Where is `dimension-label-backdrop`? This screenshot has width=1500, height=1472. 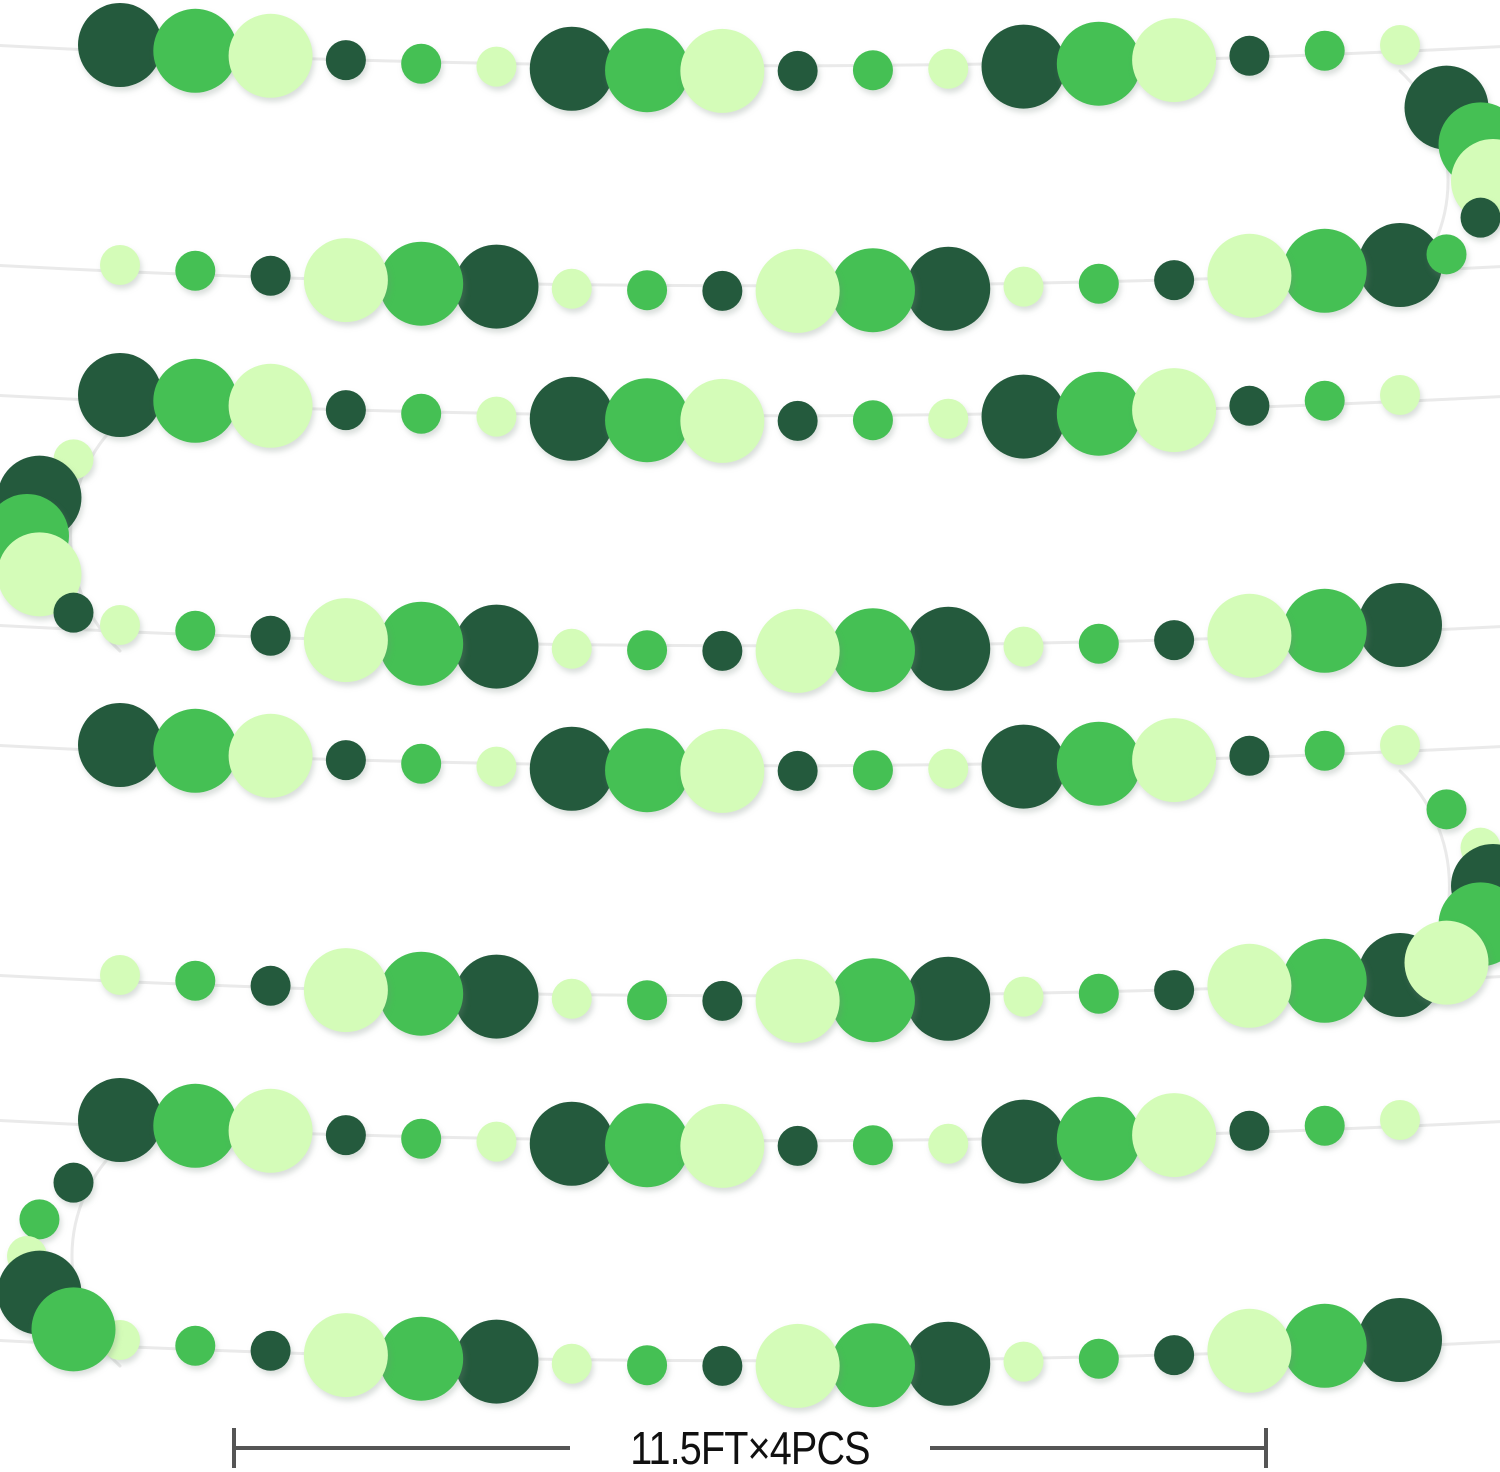
dimension-label-backdrop is located at coordinates (750, 1450).